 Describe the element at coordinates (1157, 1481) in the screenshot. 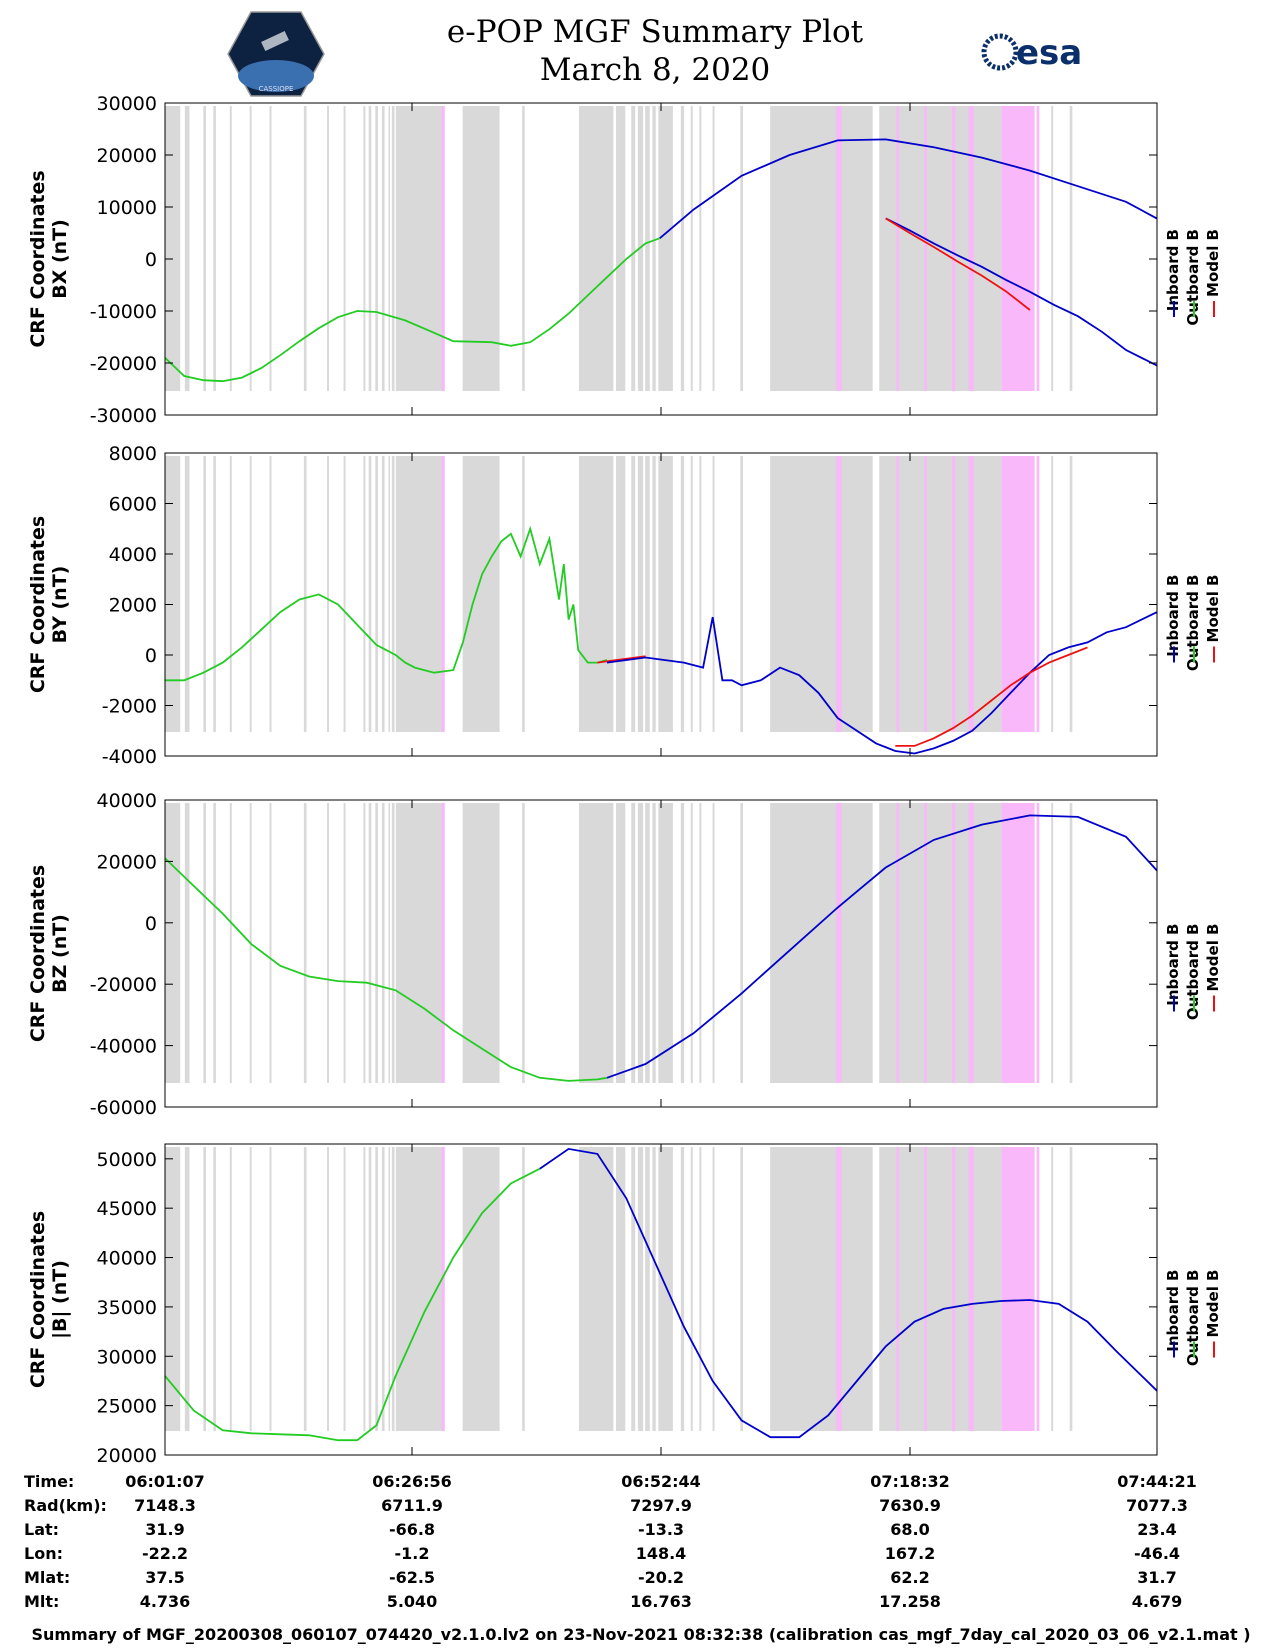

I see `x-tick-label: 07:44:21` at that location.